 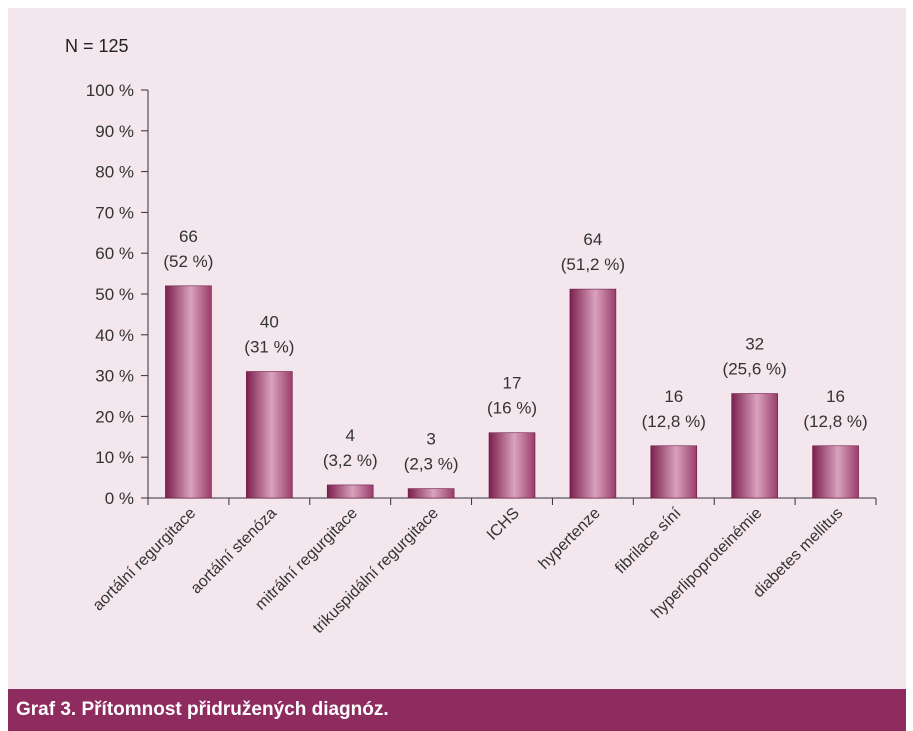 I want to click on data-label-count: 66, so click(x=188, y=236).